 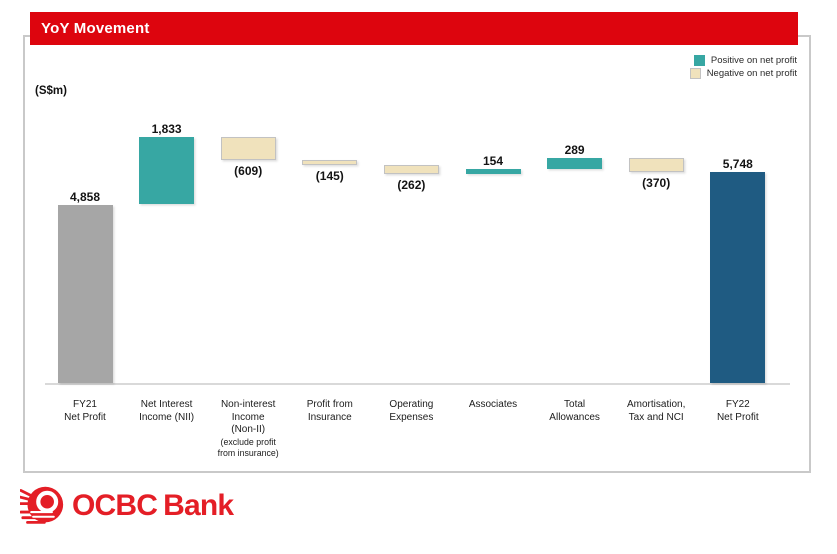 I want to click on legend-item-negative: Negative on net profit, so click(x=743, y=73).